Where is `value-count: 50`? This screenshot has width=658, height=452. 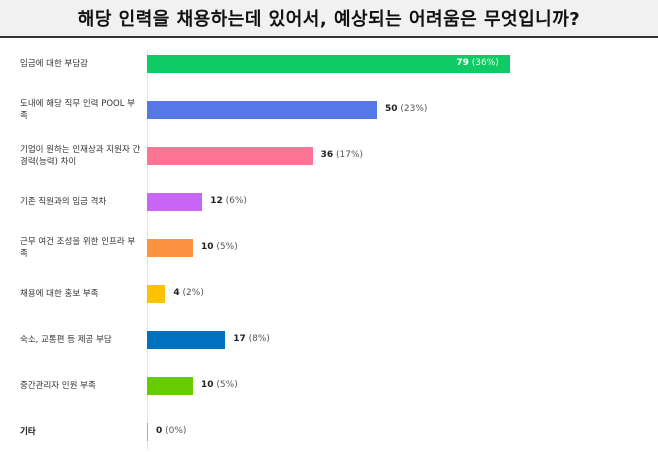
value-count: 50 is located at coordinates (391, 109).